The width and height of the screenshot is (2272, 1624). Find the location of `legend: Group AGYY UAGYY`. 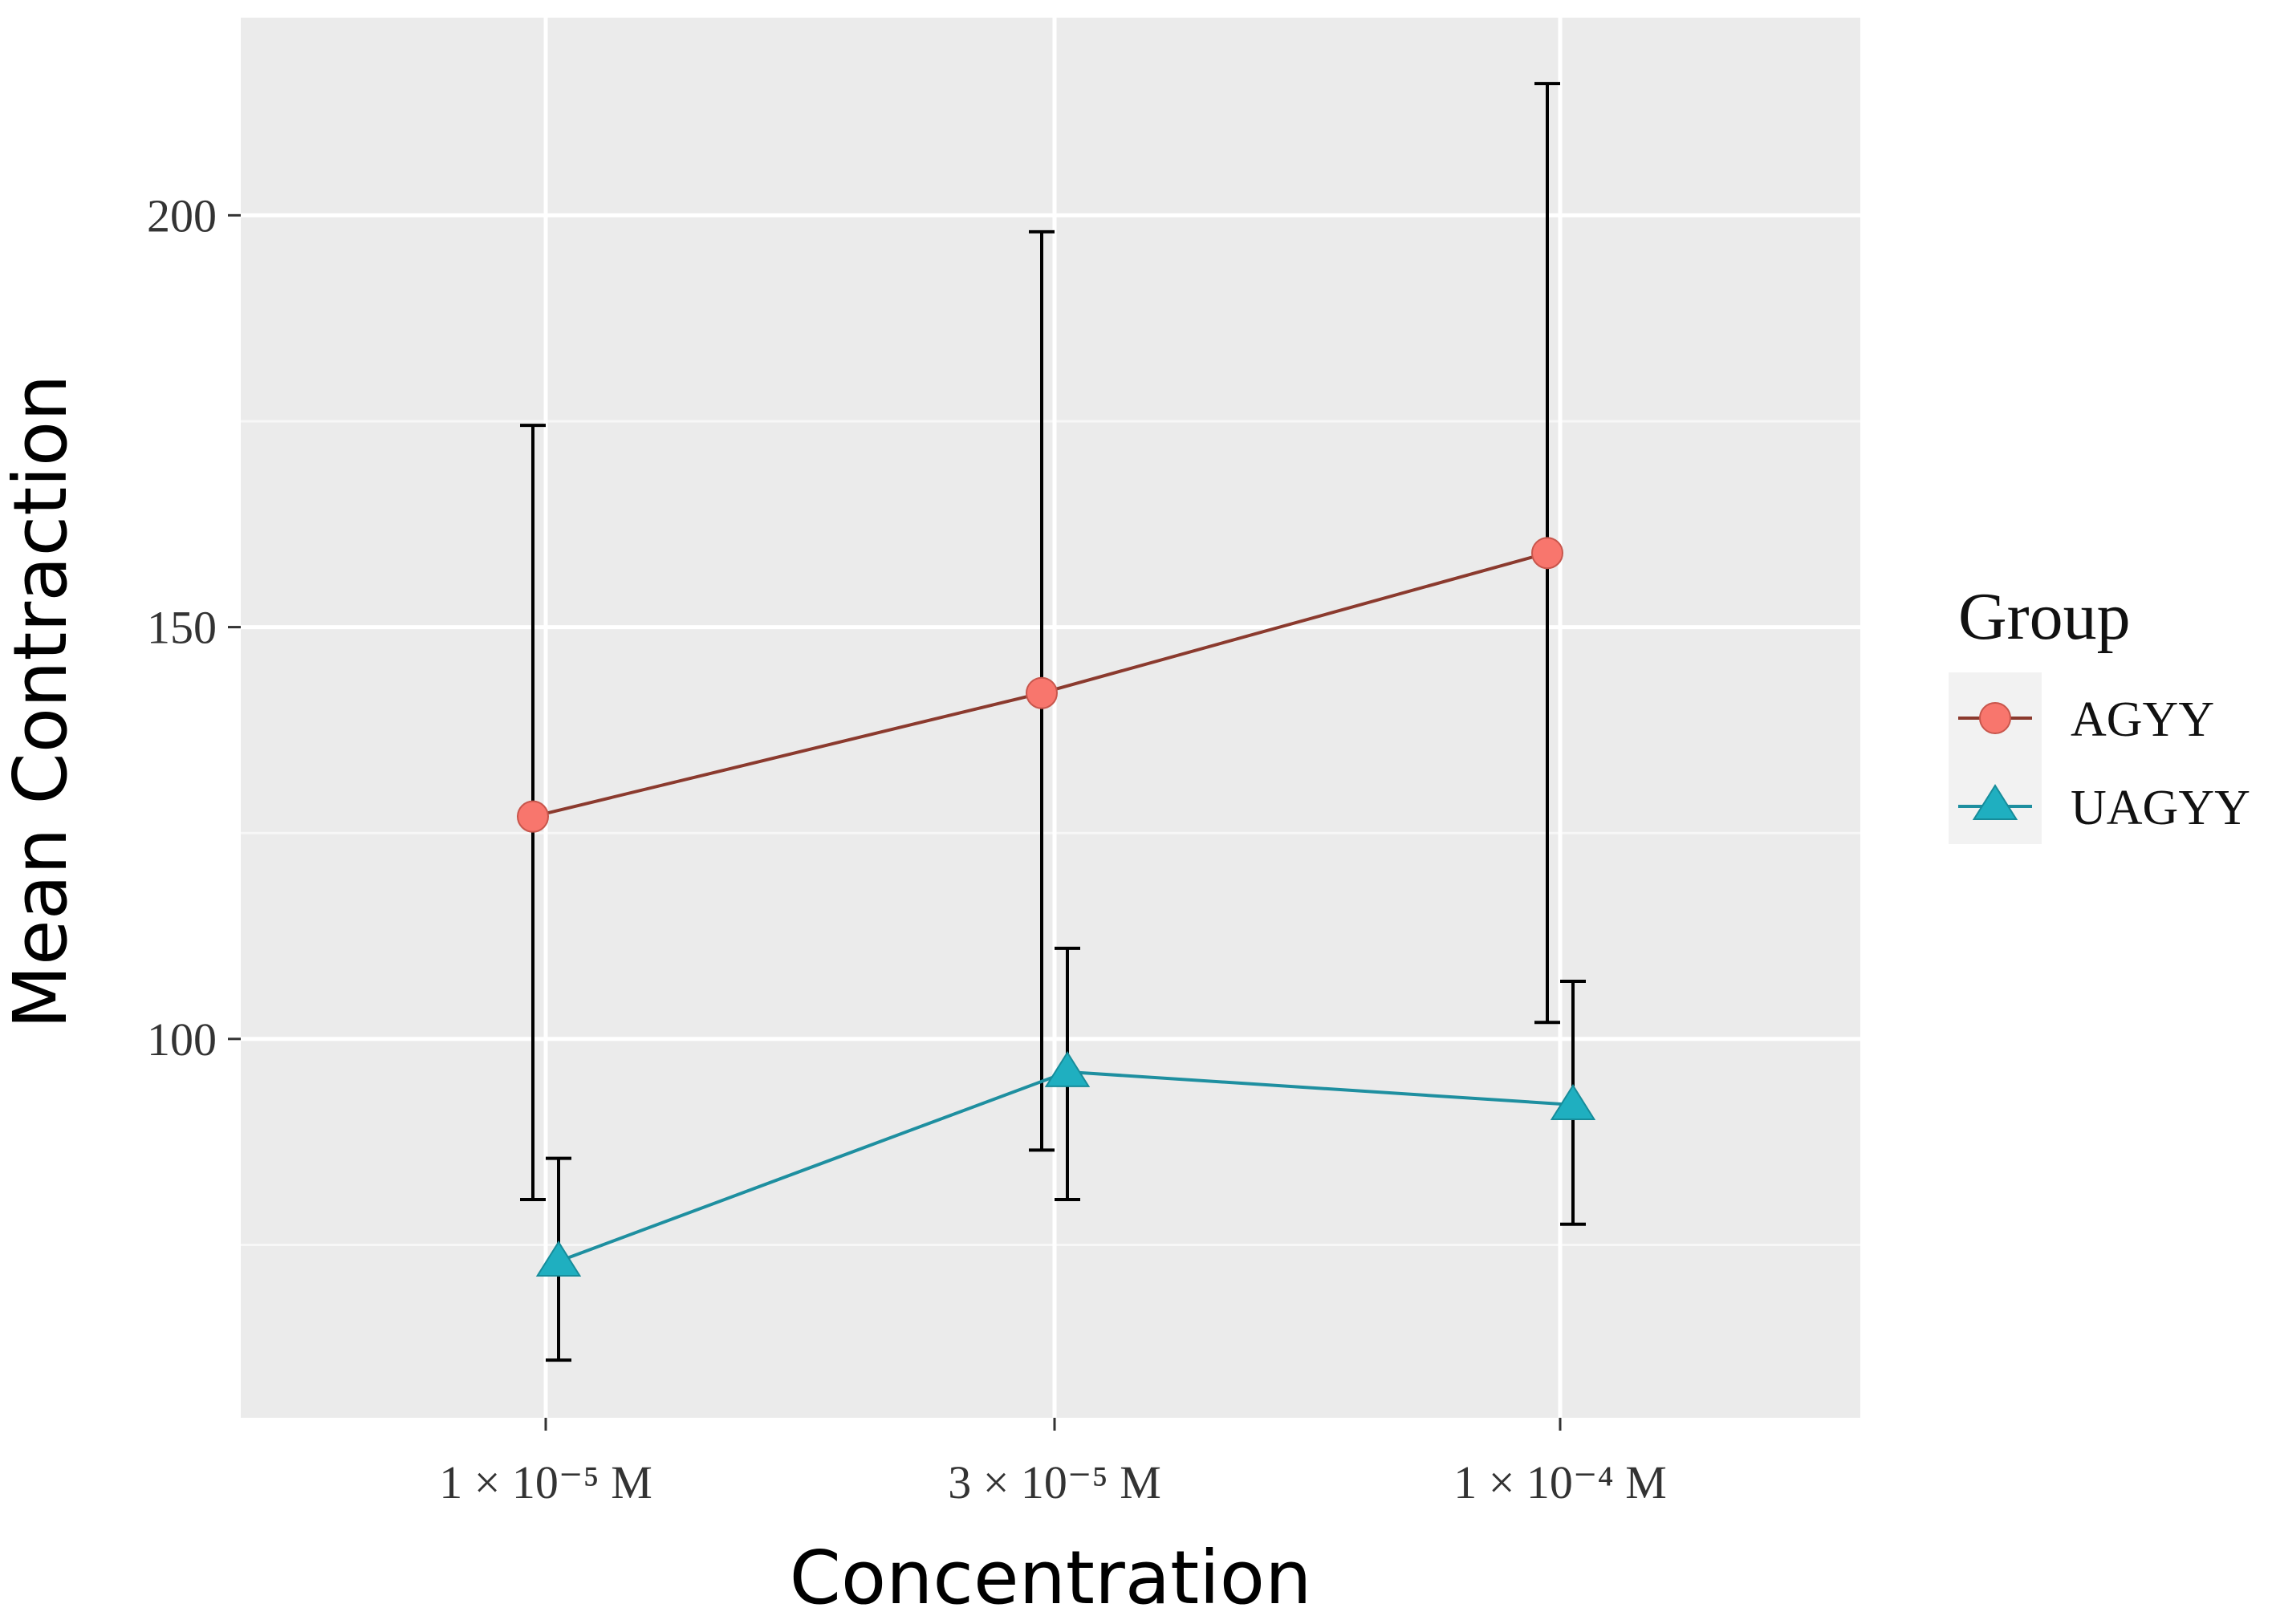

legend: Group AGYY UAGYY is located at coordinates (2099, 711).